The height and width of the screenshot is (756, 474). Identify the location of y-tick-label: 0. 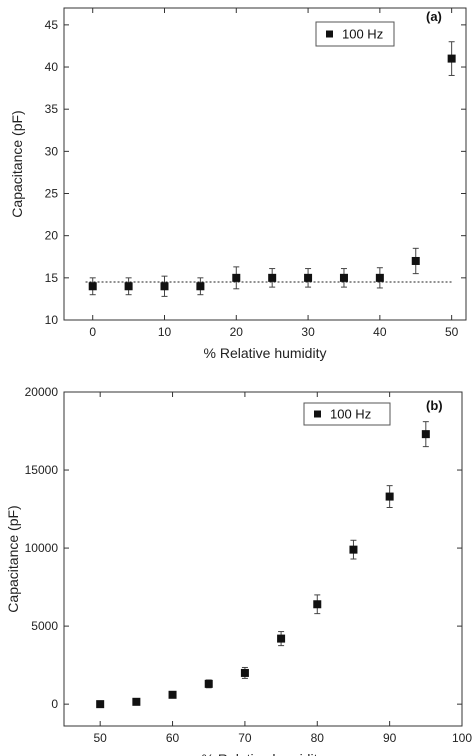
(54, 704).